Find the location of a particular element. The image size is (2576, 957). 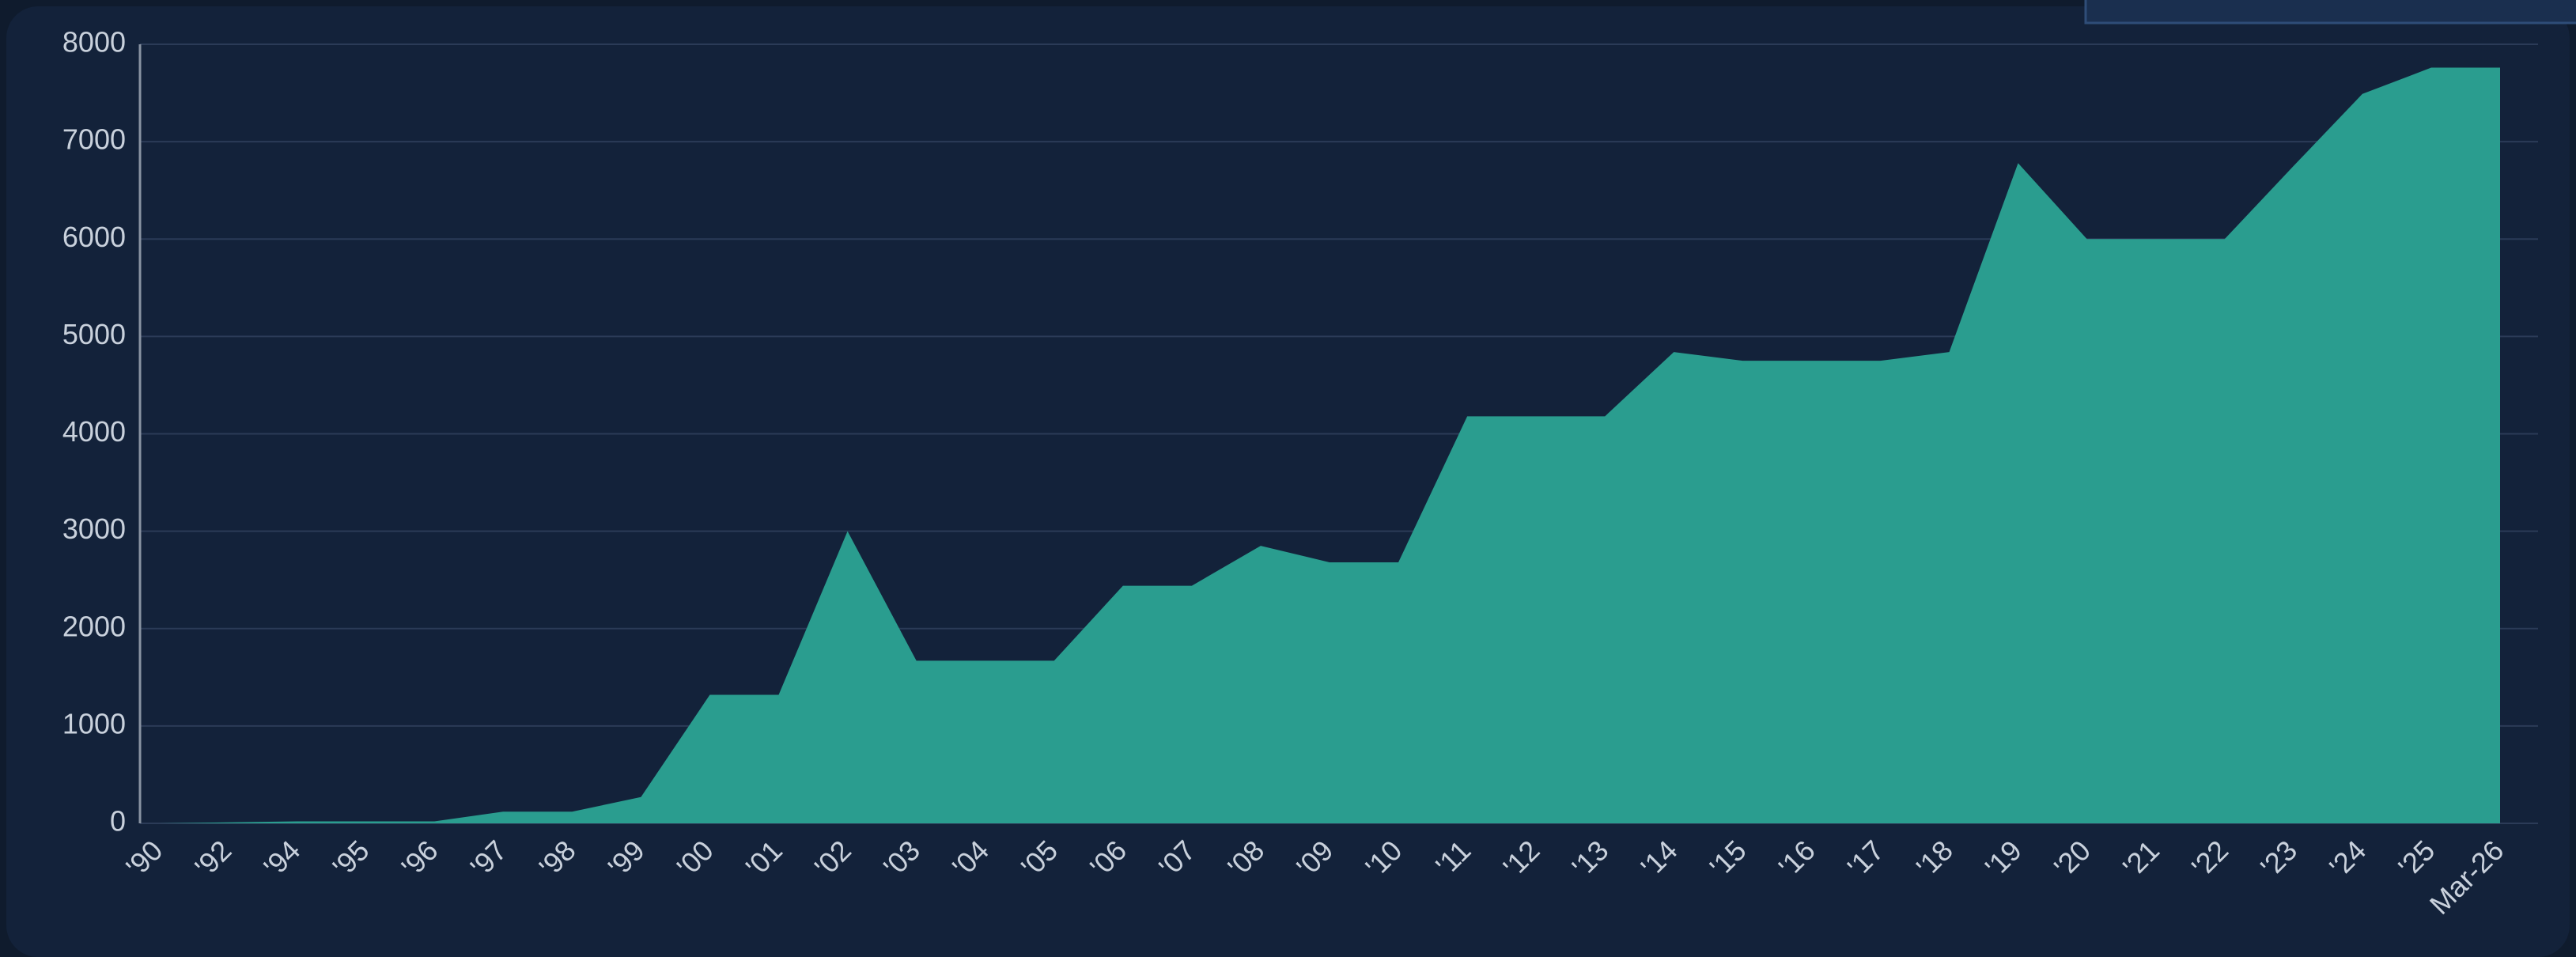

y-tick-label: 8000 is located at coordinates (94, 42).